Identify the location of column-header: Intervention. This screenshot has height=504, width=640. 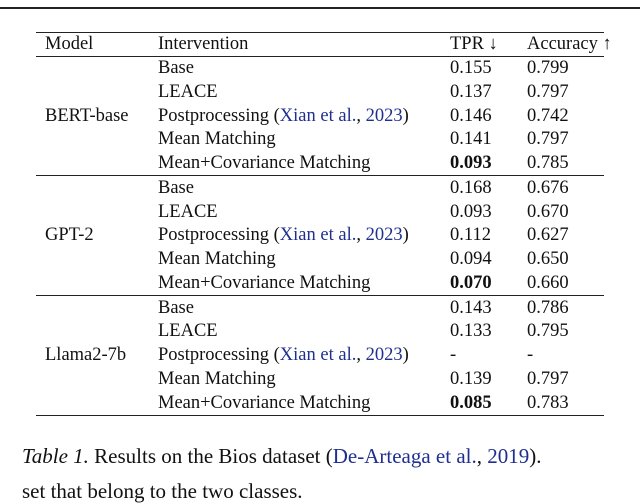
(203, 44).